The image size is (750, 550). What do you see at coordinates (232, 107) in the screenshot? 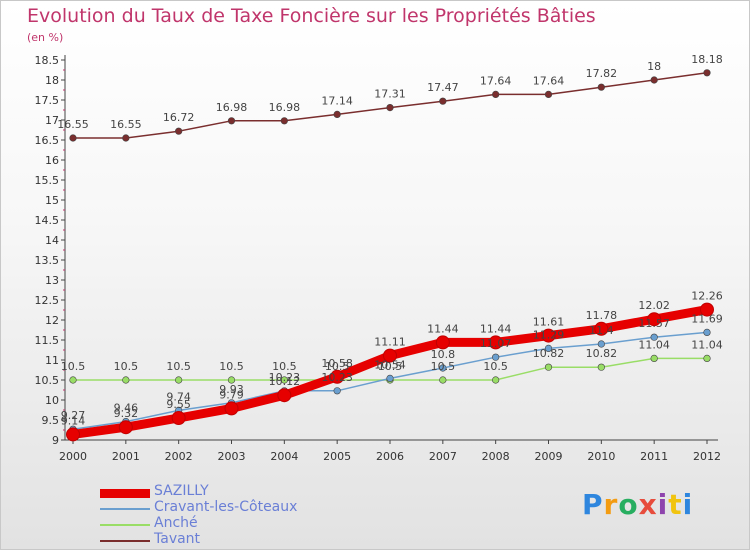
I see `data-label: 16.98` at bounding box center [232, 107].